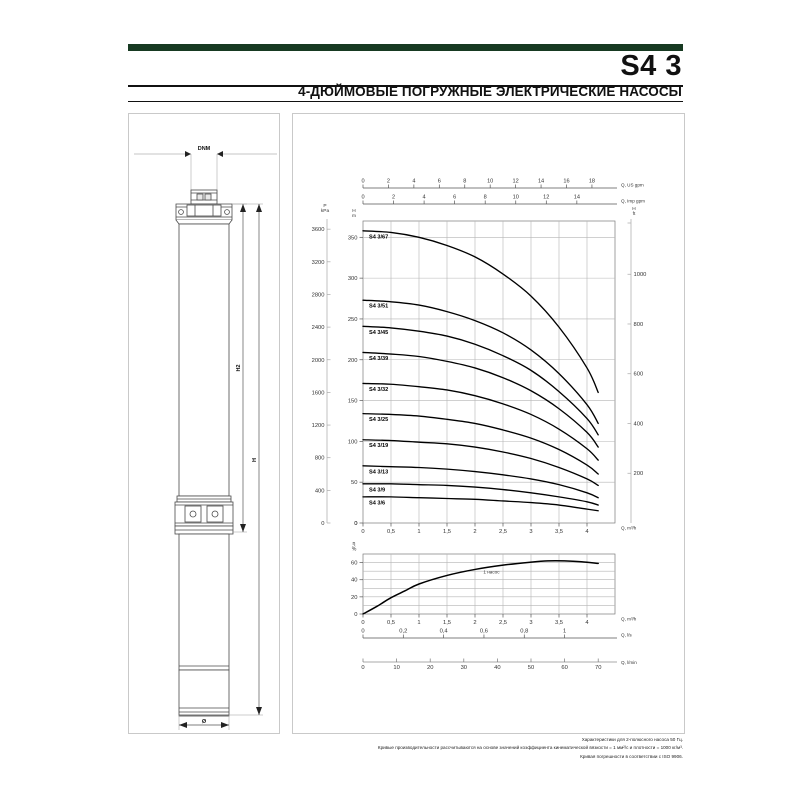  I want to click on eff-y-tick-label: 60, so click(354, 564).